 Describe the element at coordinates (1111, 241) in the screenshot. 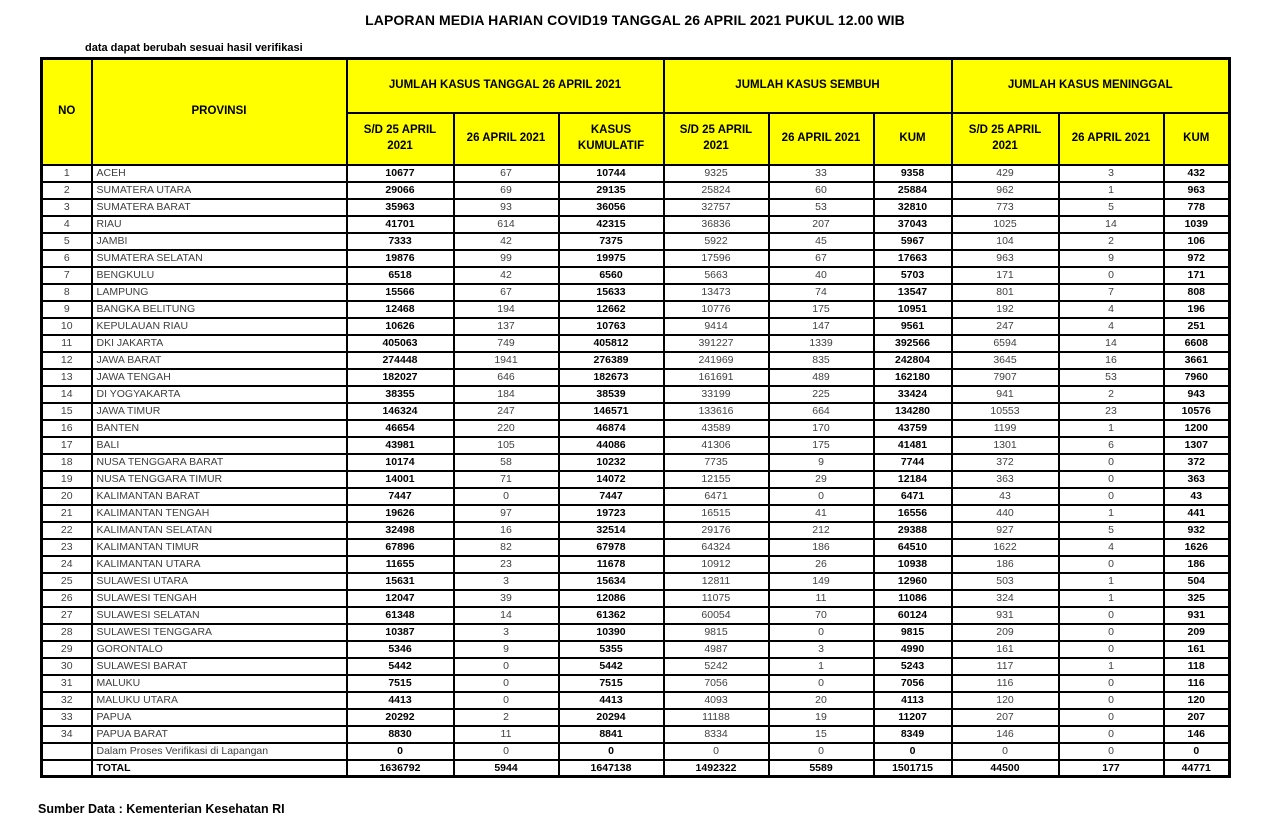

I see `value-cell: 2` at that location.